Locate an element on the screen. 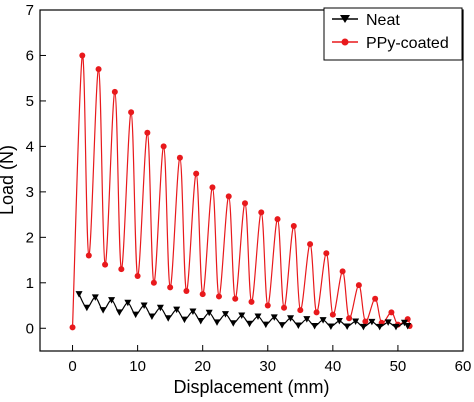  legend-item-neat: Neat is located at coordinates (366, 20).